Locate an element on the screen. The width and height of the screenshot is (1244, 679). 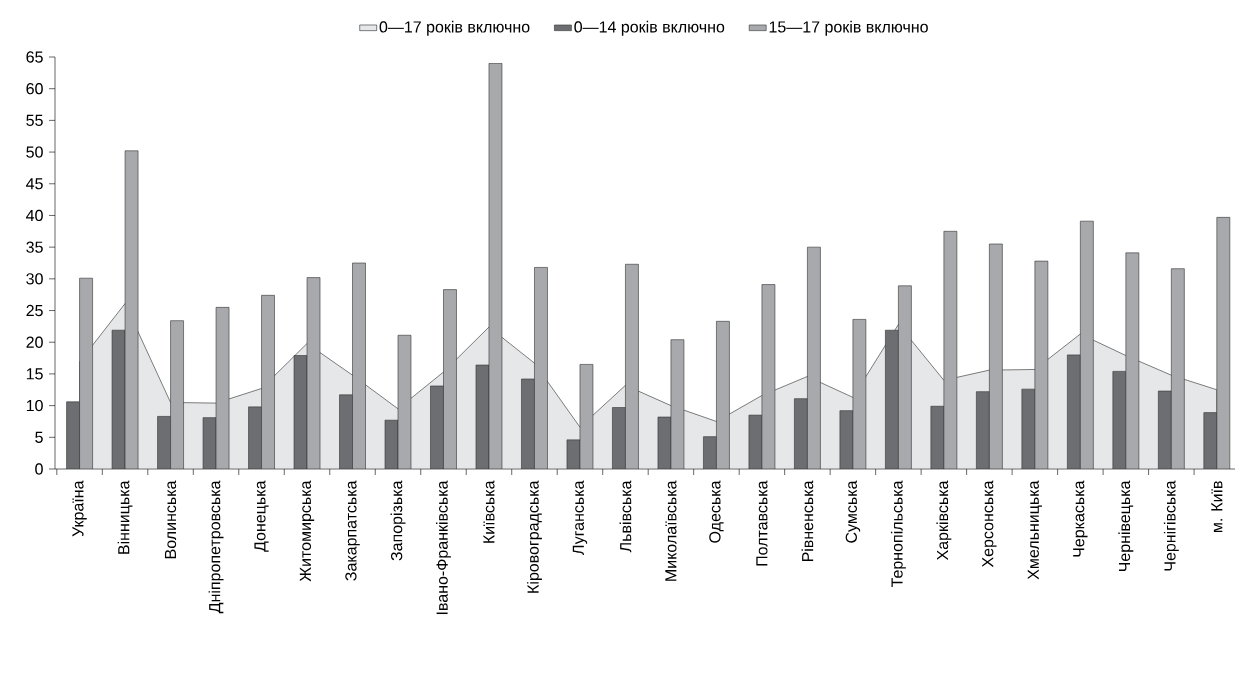
y-tick-label: 30 is located at coordinates (34, 279).